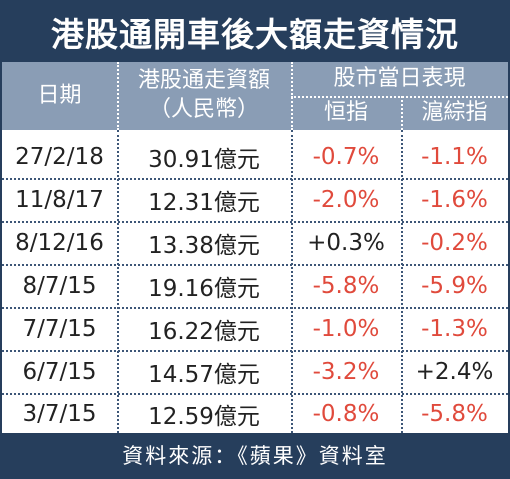 The width and height of the screenshot is (510, 479). Describe the element at coordinates (59, 286) in the screenshot. I see `cell-date: 8/7/15` at that location.